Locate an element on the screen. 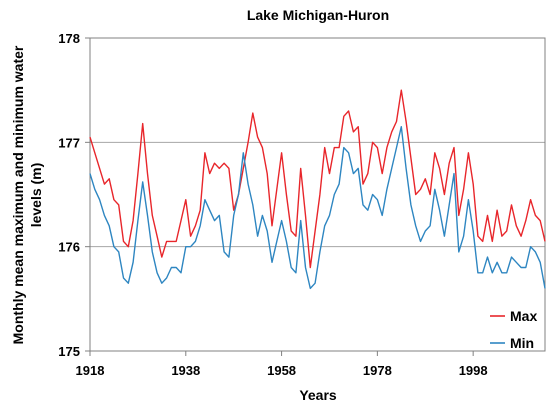 Image resolution: width=550 pixels, height=407 pixels. x-tick-label: 1938 is located at coordinates (185, 370).